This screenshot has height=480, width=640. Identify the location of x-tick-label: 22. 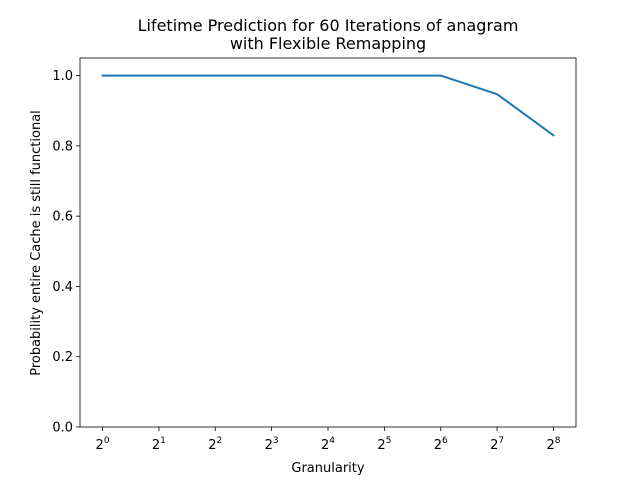
(215, 444).